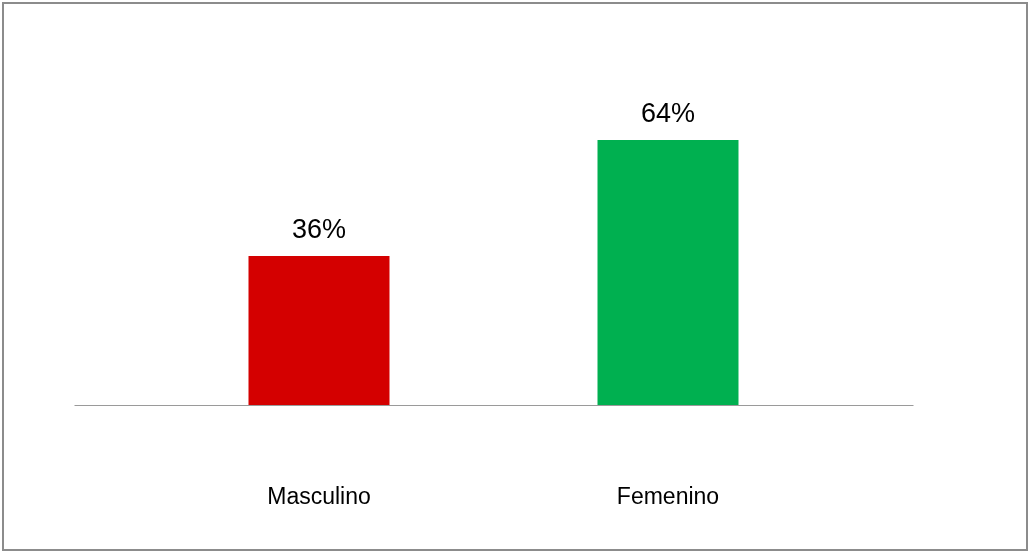 The height and width of the screenshot is (557, 1032). I want to click on x-tick-label: Femenino, so click(668, 495).